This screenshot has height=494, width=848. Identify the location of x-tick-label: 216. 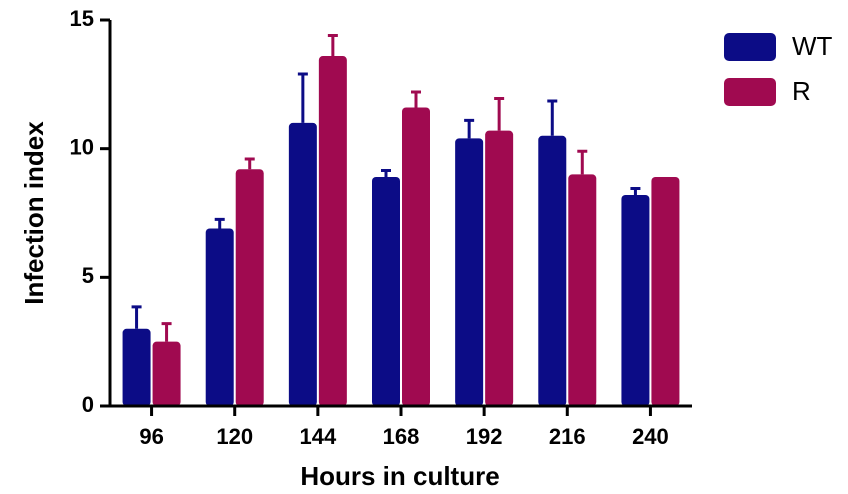
(567, 436).